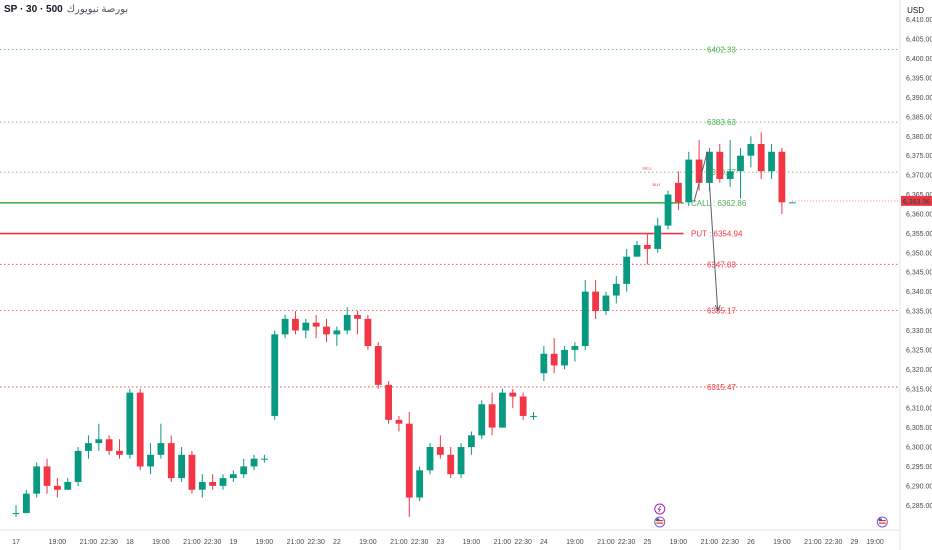  I want to click on level-label: 6383.63, so click(721, 122).